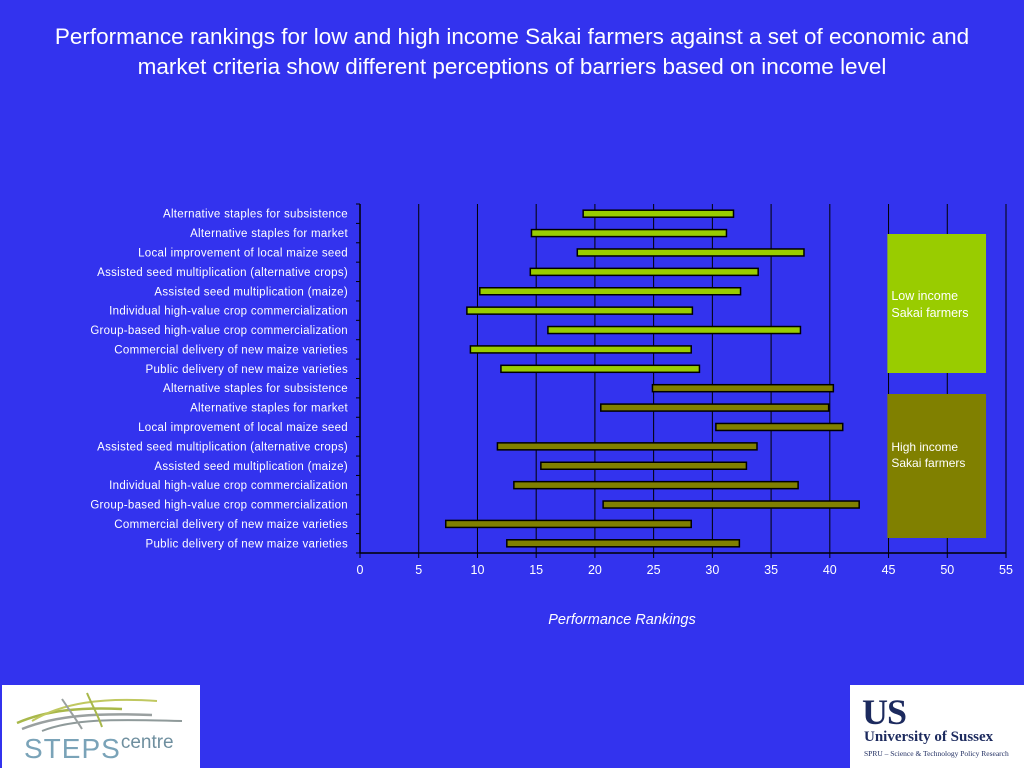 This screenshot has height=768, width=1024. What do you see at coordinates (1006, 570) in the screenshot?
I see `x-tick-label: 55` at bounding box center [1006, 570].